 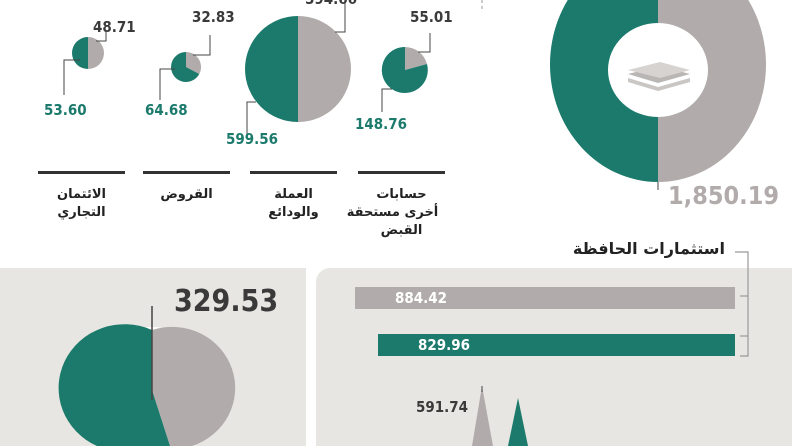 I want to click on pie4-gray-value: 55.01, so click(x=431, y=17).